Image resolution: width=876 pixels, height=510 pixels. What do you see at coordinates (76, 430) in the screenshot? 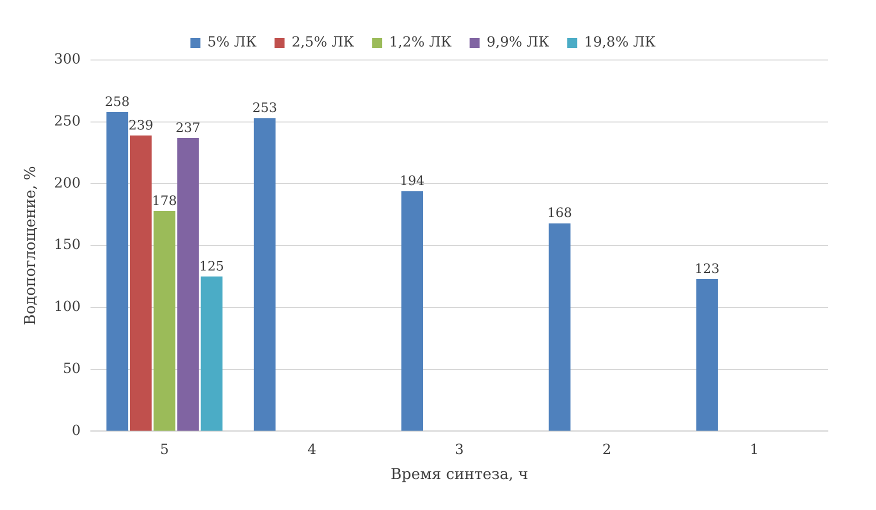
I see `y-tick-label: 0` at bounding box center [76, 430].